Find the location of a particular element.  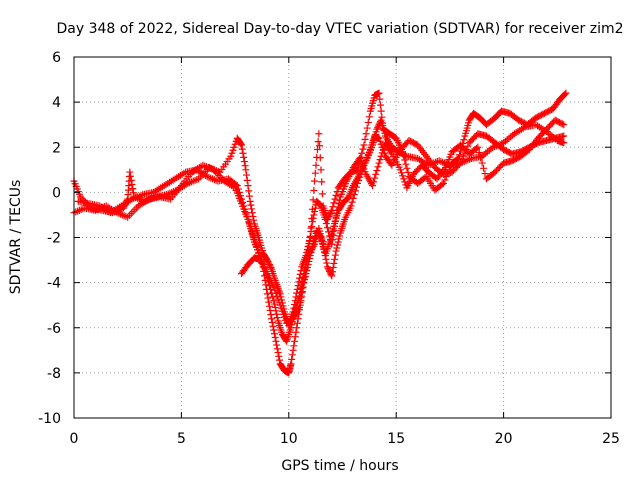

x-tick-label: 20 is located at coordinates (504, 439).